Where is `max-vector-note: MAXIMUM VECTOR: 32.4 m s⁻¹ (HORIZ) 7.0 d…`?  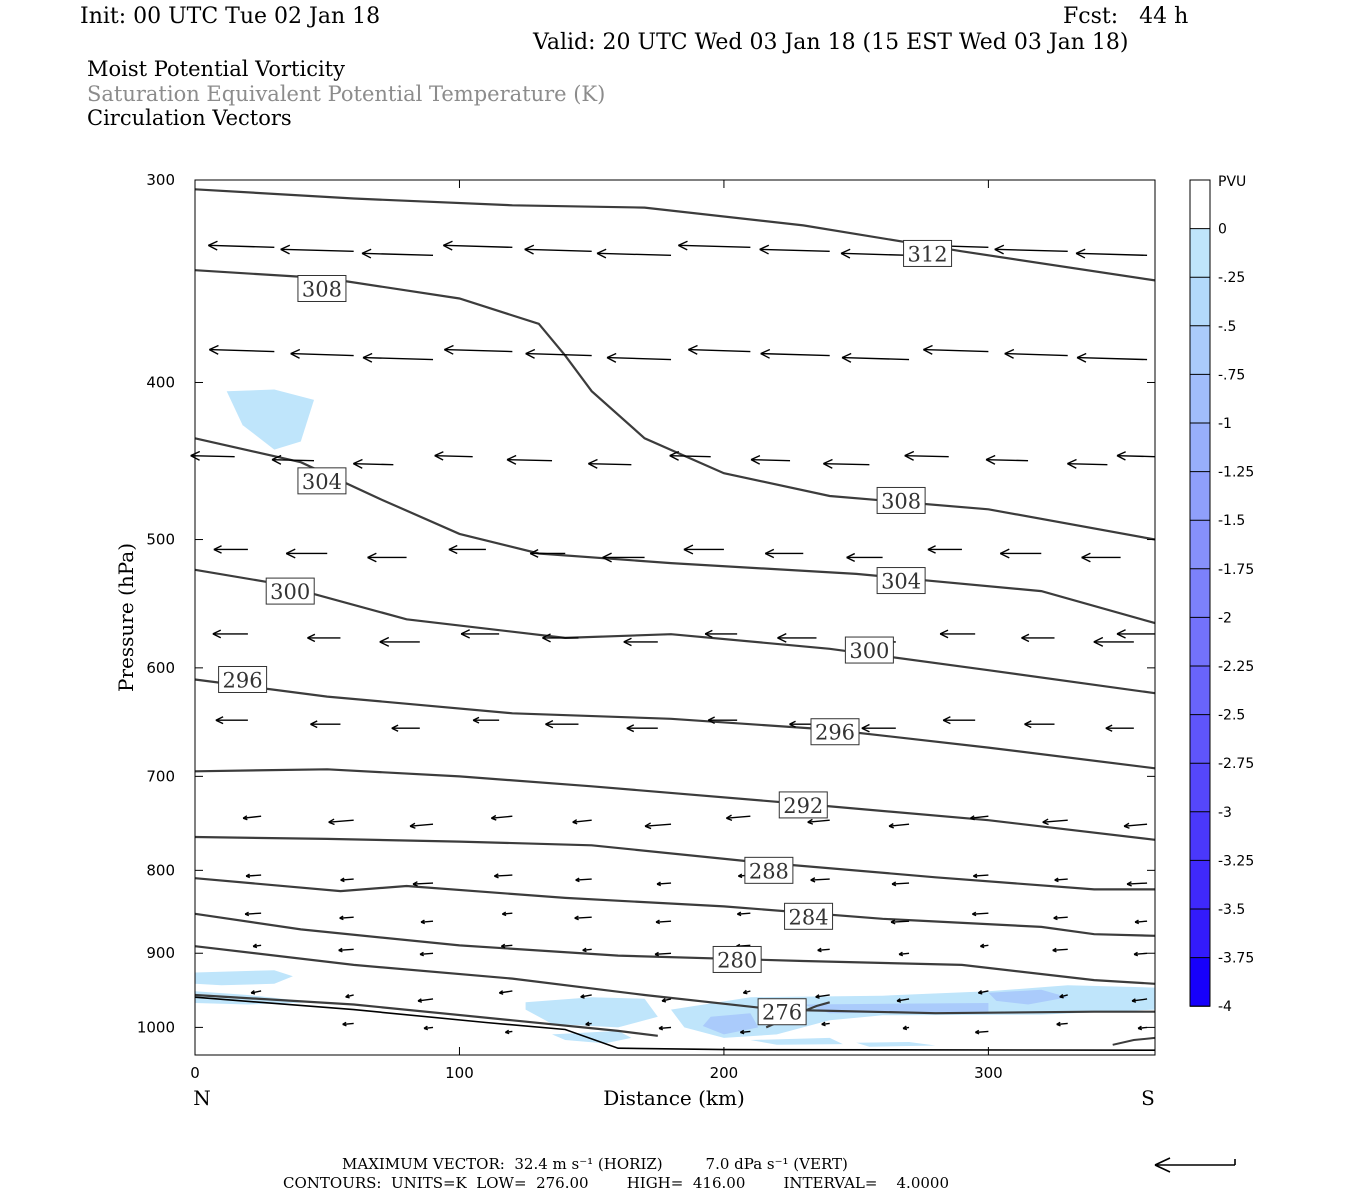
max-vector-note: MAXIMUM VECTOR: 32.4 m s⁻¹ (HORIZ) 7.0 d… is located at coordinates (595, 1164).